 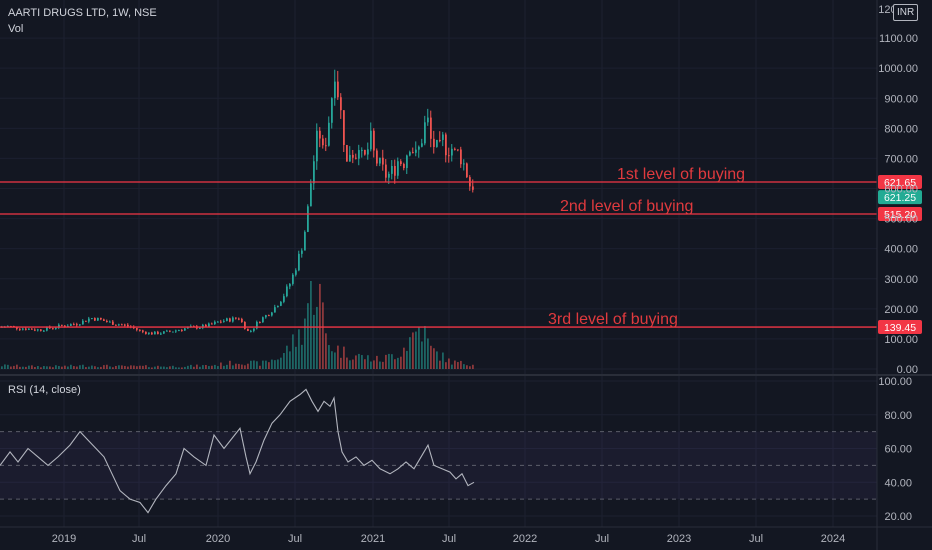 I want to click on level-annotation-2: 2nd level of buying, so click(x=626, y=206).